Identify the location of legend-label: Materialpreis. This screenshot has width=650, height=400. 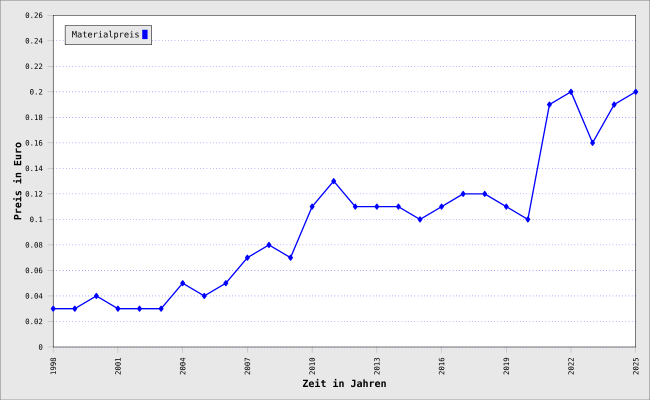
(105, 35).